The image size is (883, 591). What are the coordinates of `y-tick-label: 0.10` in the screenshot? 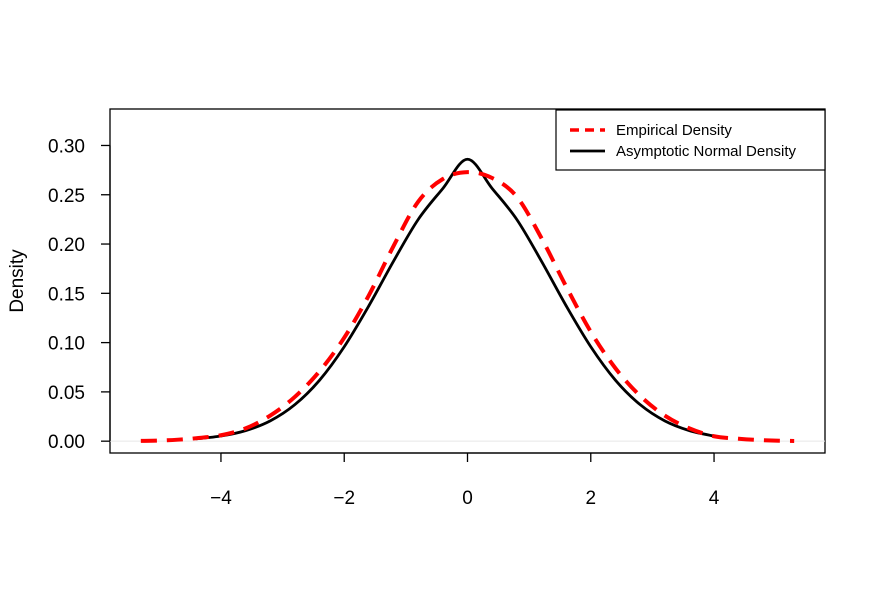 It's located at (66, 344).